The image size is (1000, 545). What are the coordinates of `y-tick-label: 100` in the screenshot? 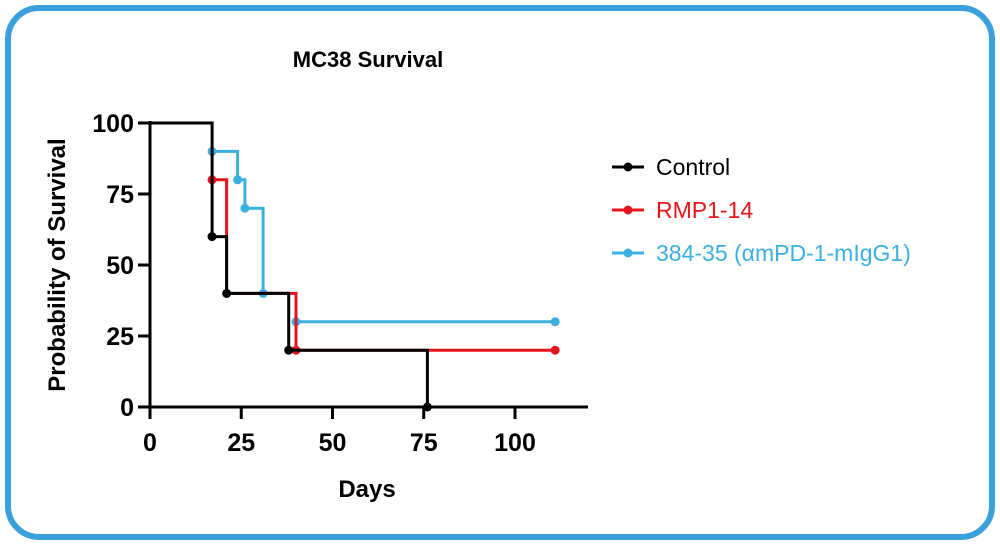 It's located at (113, 124).